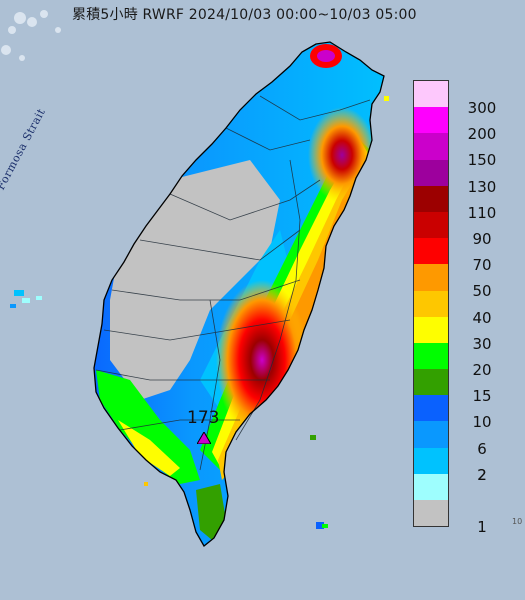 This screenshot has width=525, height=600. I want to click on legend-label: 40, so click(482, 317).